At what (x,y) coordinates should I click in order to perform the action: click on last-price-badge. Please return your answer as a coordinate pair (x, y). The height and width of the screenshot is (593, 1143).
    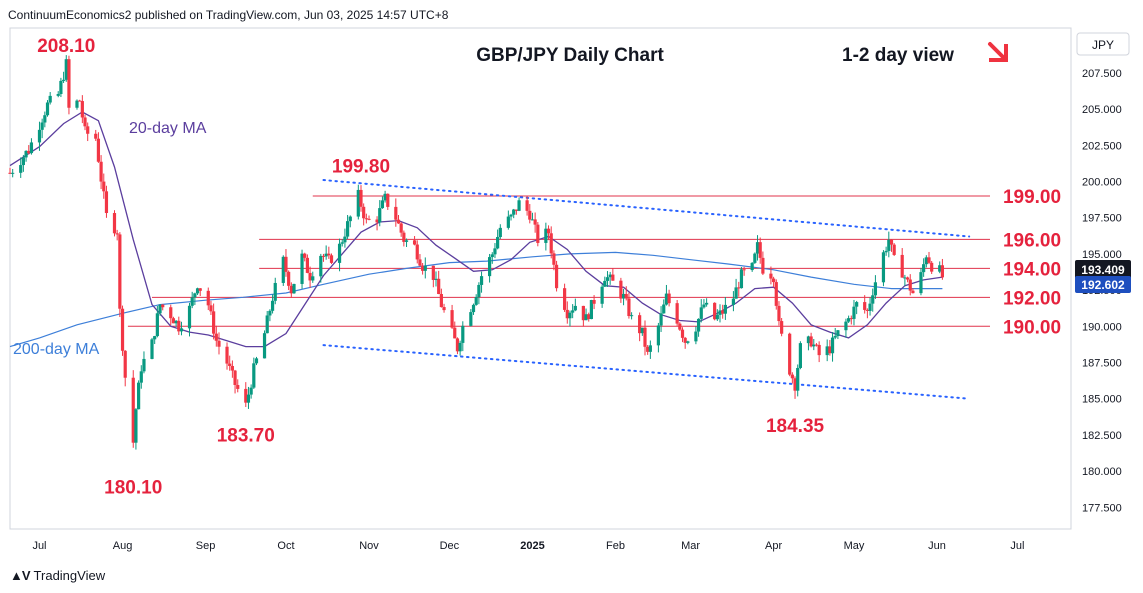
    Looking at the image, I should click on (1103, 269).